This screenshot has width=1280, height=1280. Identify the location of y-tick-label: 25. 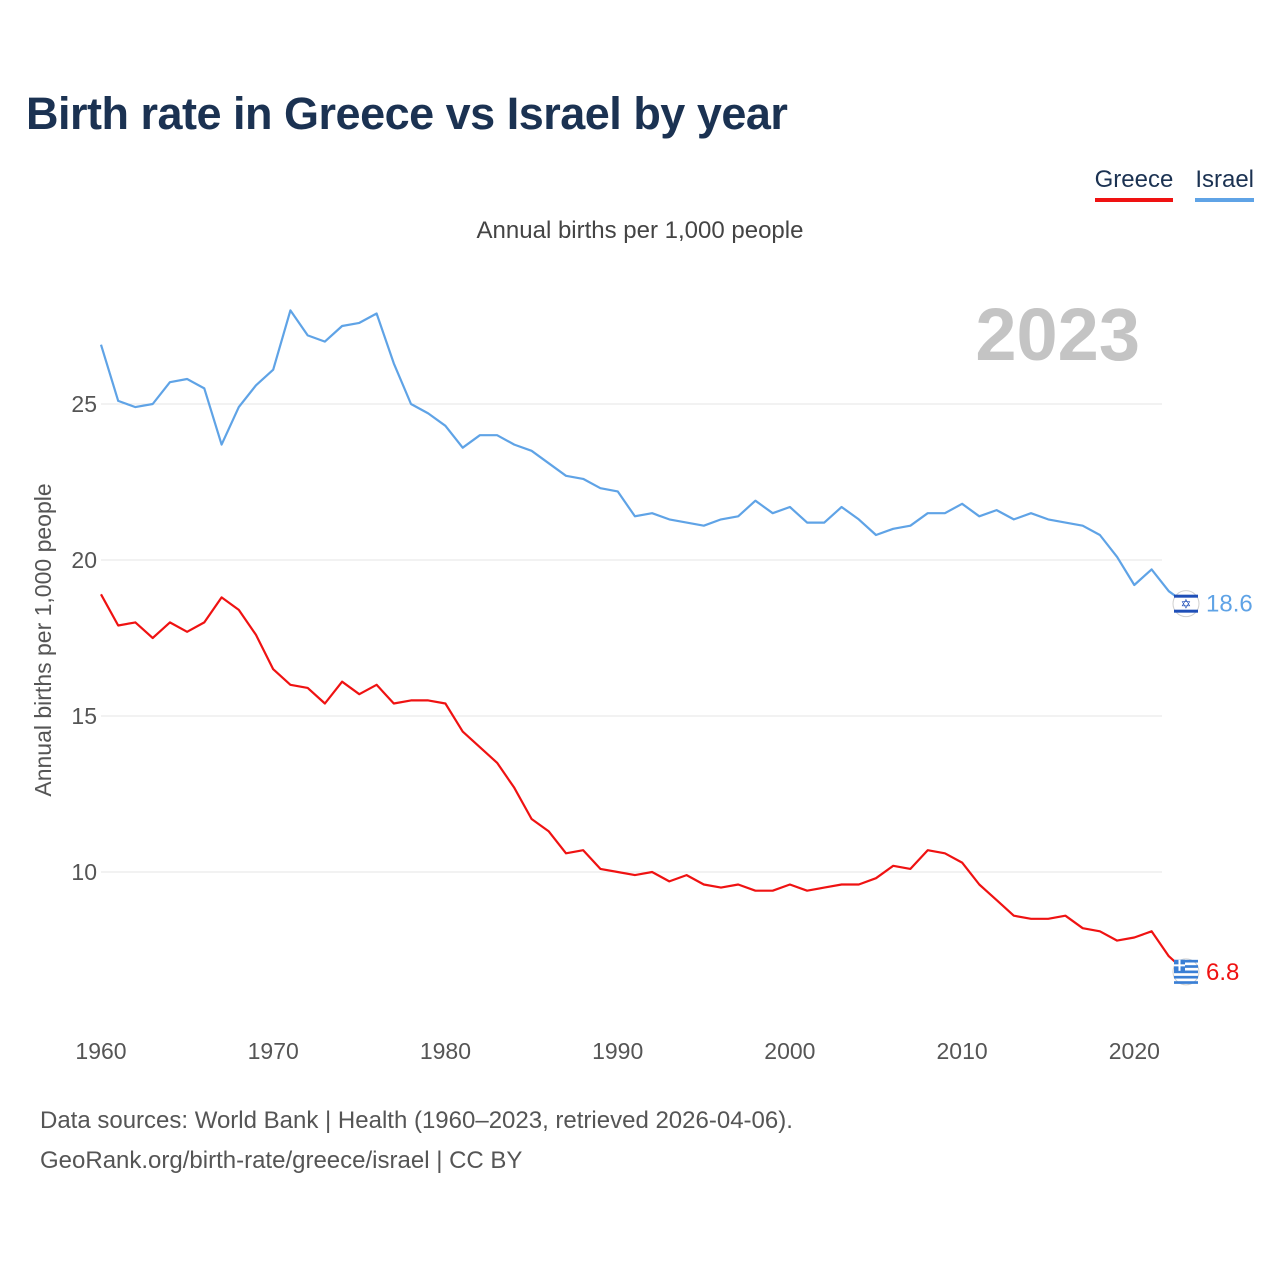
(84, 404).